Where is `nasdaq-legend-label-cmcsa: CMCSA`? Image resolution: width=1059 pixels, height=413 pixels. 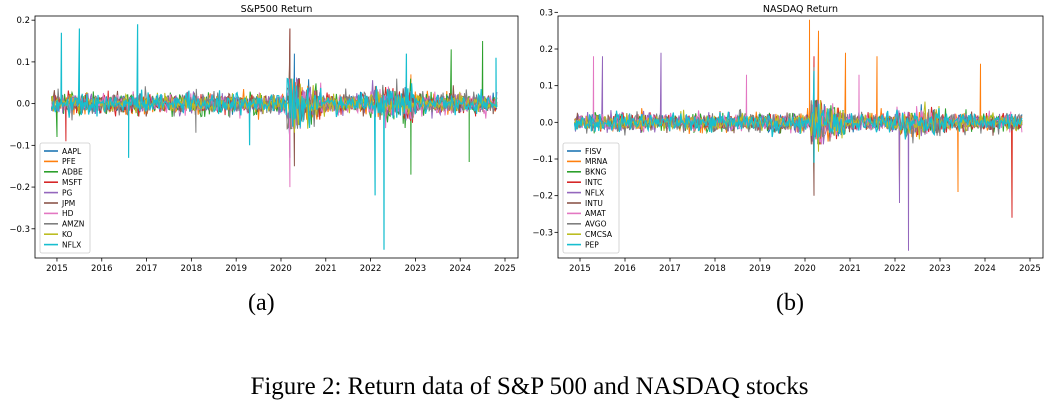
nasdaq-legend-label-cmcsa: CMCSA is located at coordinates (599, 234).